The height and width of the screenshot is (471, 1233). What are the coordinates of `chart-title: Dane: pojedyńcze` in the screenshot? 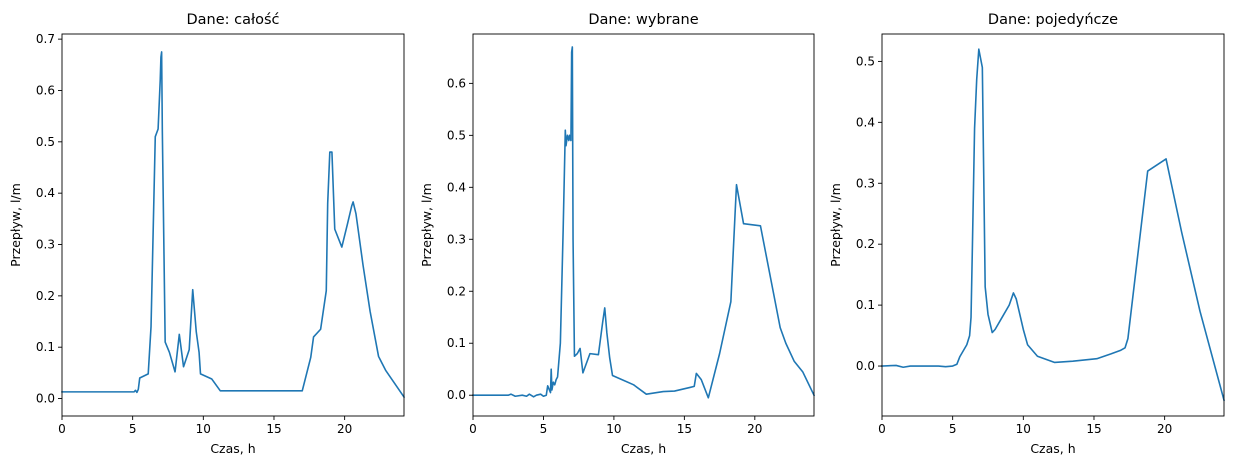 It's located at (1053, 20).